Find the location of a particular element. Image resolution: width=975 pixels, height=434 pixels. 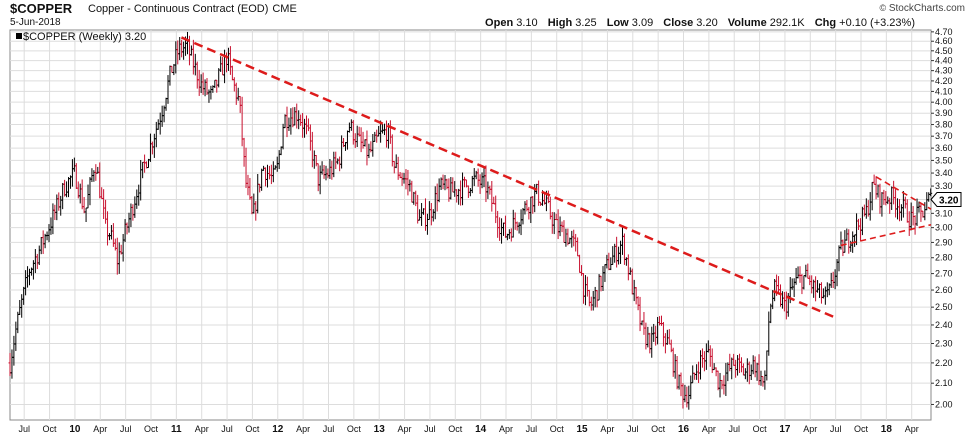

y-tick-label: 4.60 is located at coordinates (944, 41).